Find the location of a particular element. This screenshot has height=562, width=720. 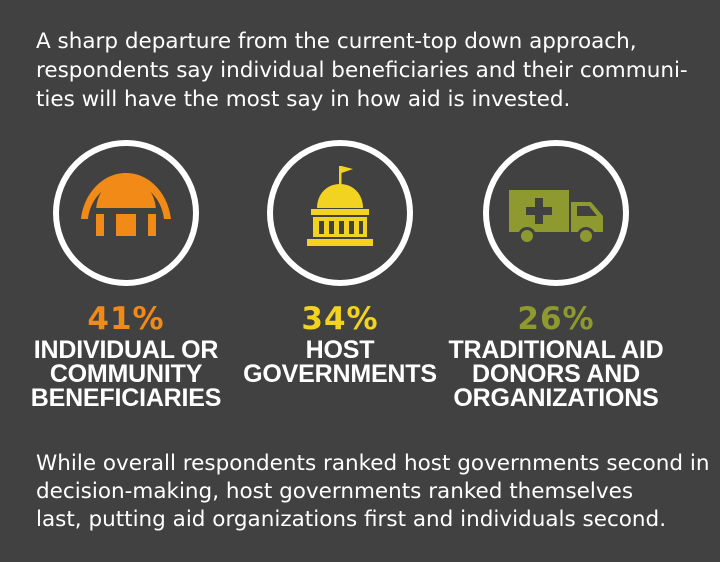

stat-label-line: GOVERNMENTS is located at coordinates (340, 374).